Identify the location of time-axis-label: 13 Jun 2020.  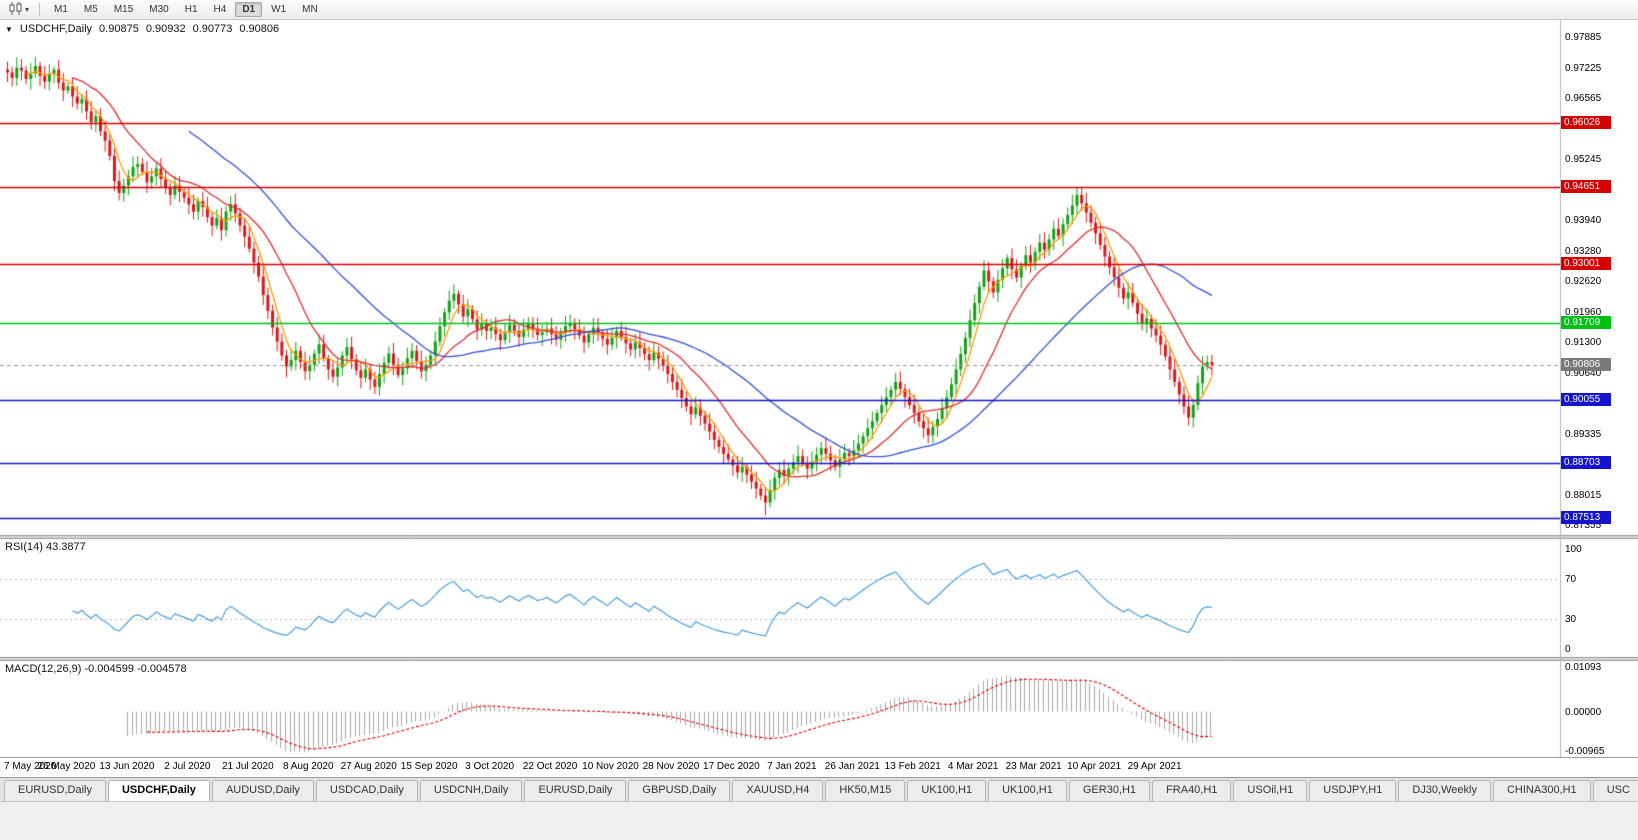
(127, 766).